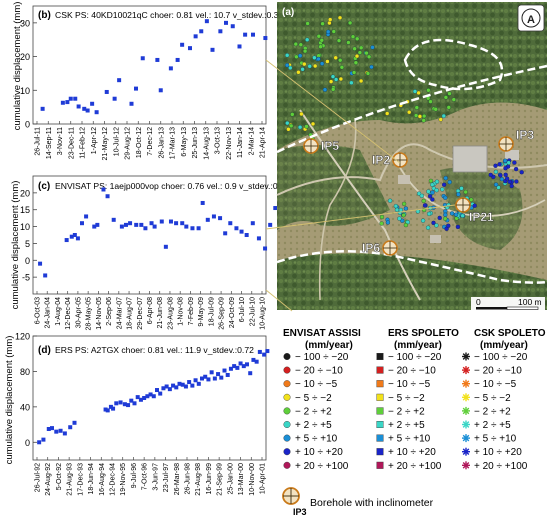 This screenshot has height=519, width=550. I want to click on x-tick-label: 24-Oct-09, so click(232, 312).